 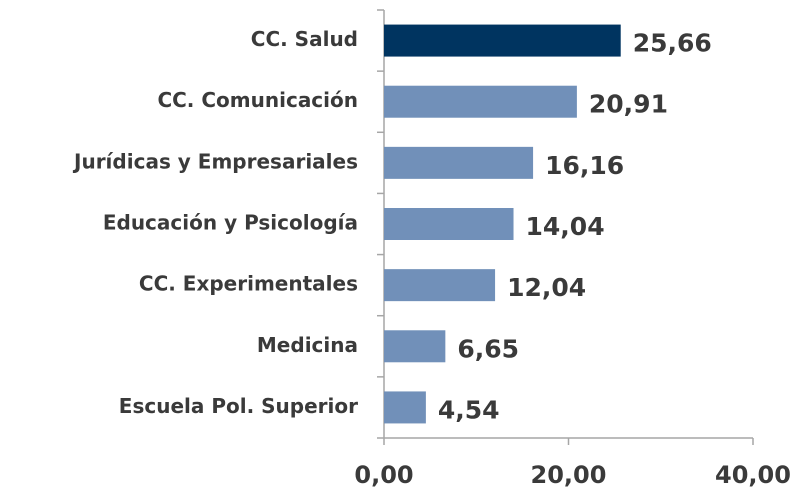 I want to click on category-label: CC. Comunicación, so click(x=257, y=100).